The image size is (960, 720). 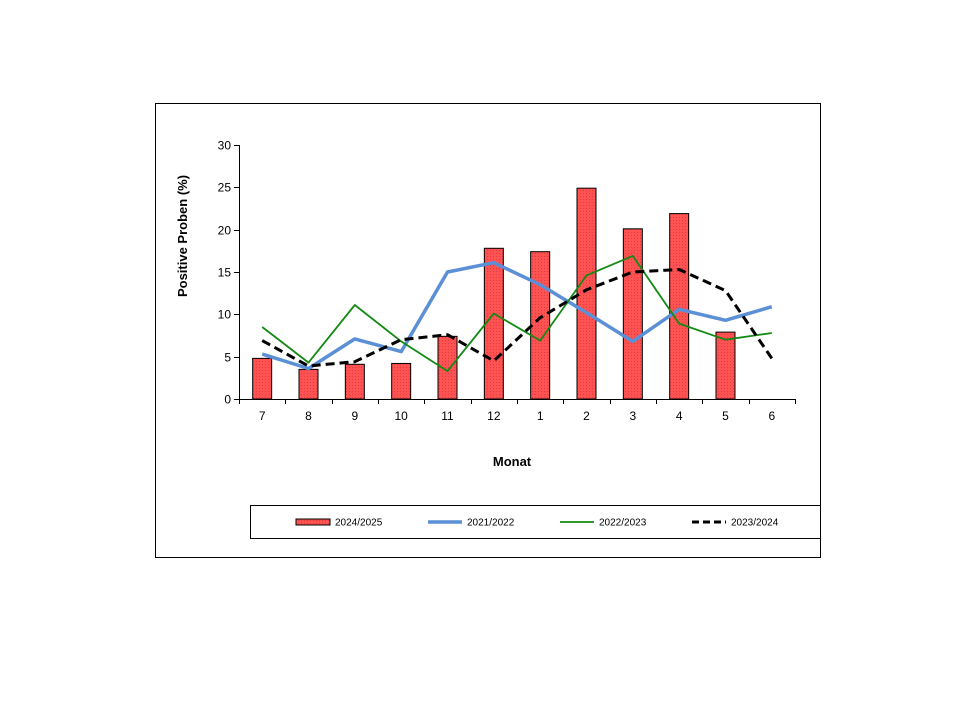 I want to click on x-tick-label: 5, so click(x=725, y=416).